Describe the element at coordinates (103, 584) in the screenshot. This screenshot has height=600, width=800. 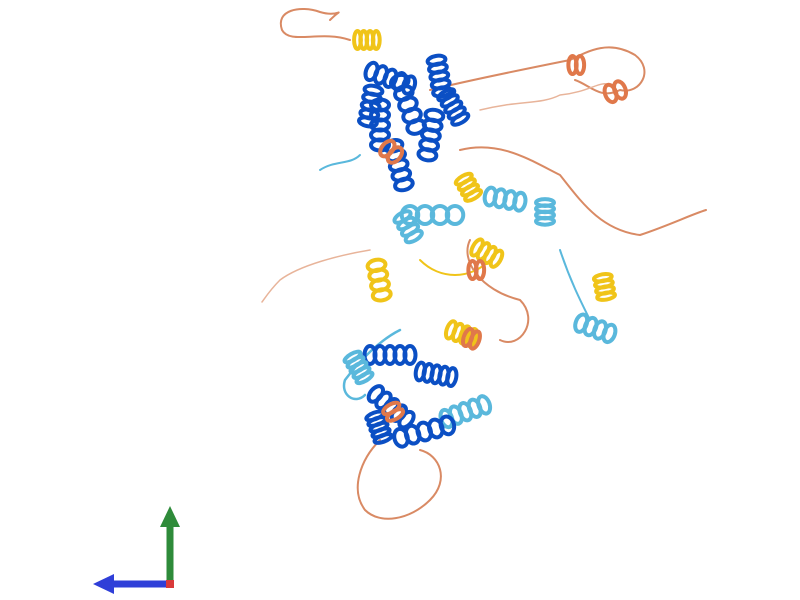
I see `x-axis-arrowhead` at that location.